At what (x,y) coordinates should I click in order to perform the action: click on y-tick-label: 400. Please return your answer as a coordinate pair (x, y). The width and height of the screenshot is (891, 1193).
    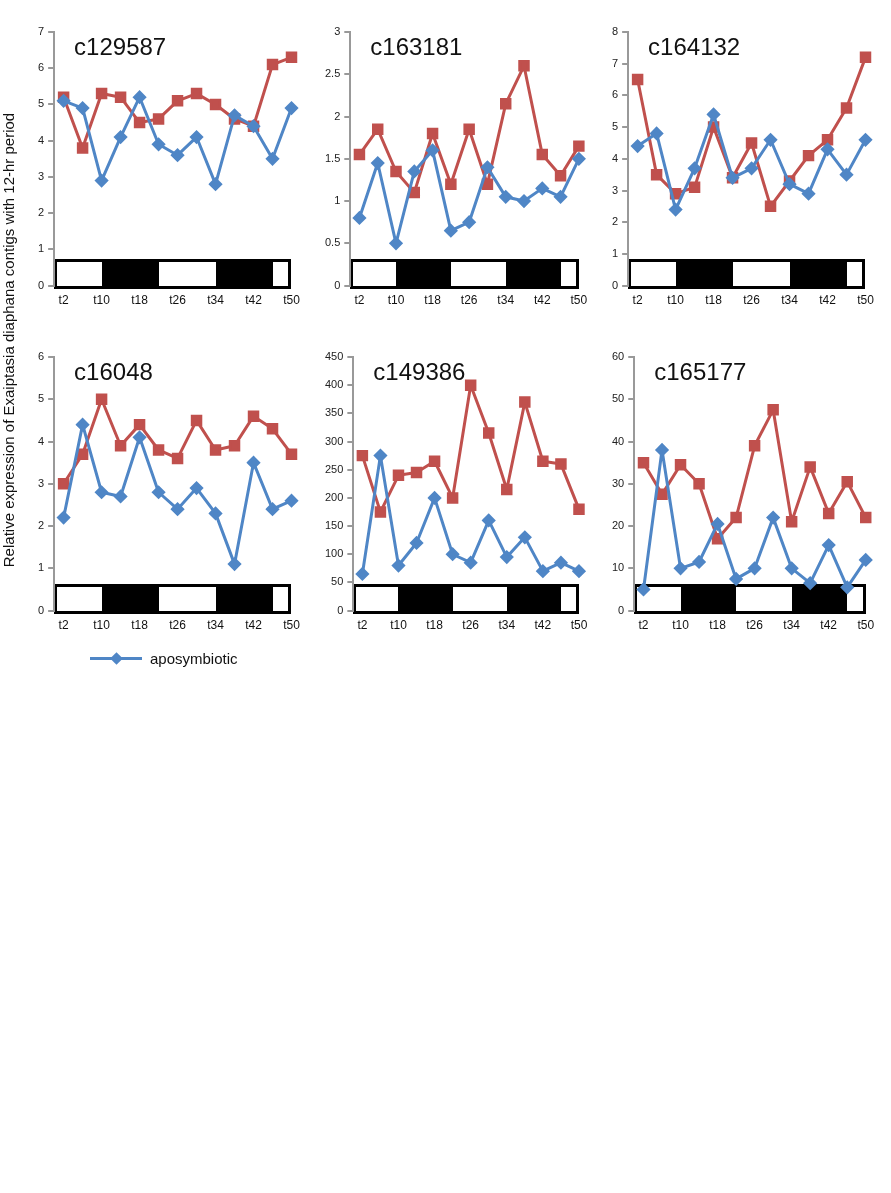
    Looking at the image, I should click on (334, 384).